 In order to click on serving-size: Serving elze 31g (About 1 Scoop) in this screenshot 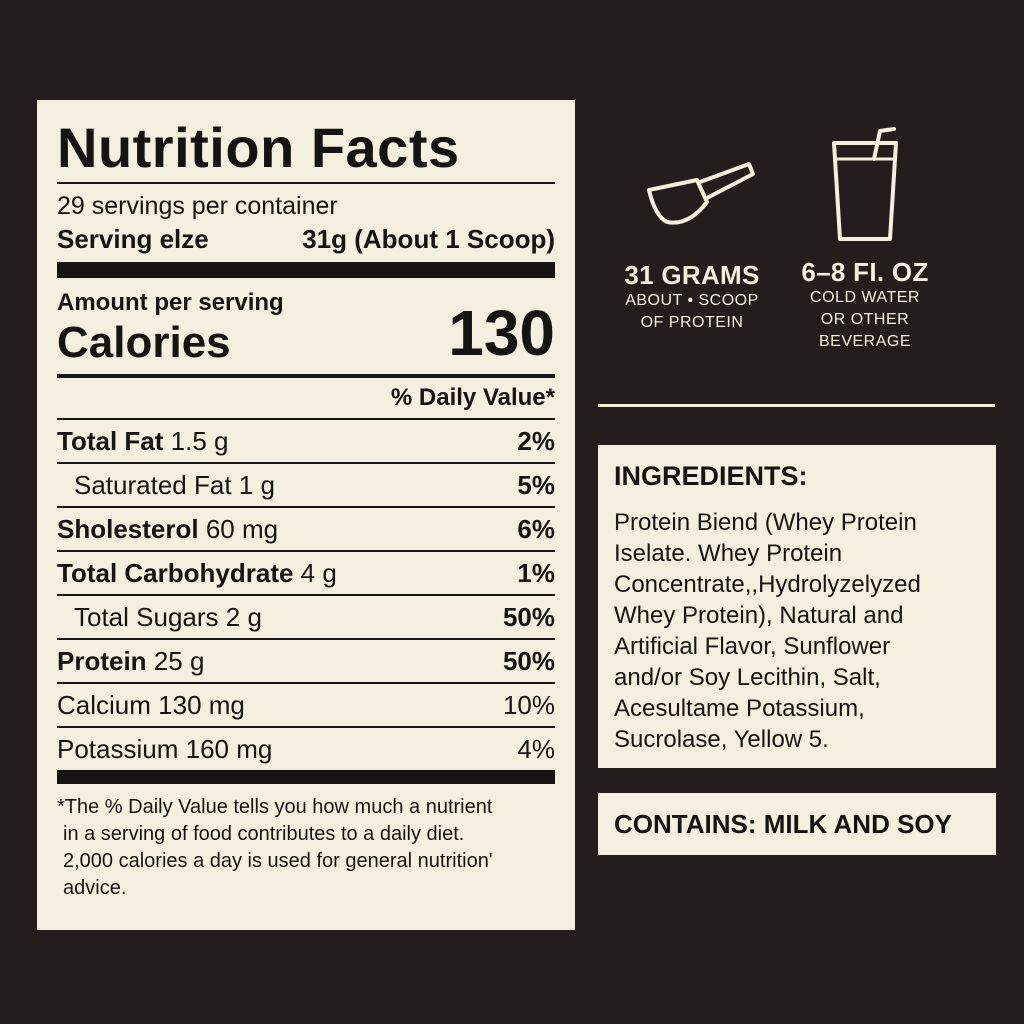, I will do `click(306, 239)`.